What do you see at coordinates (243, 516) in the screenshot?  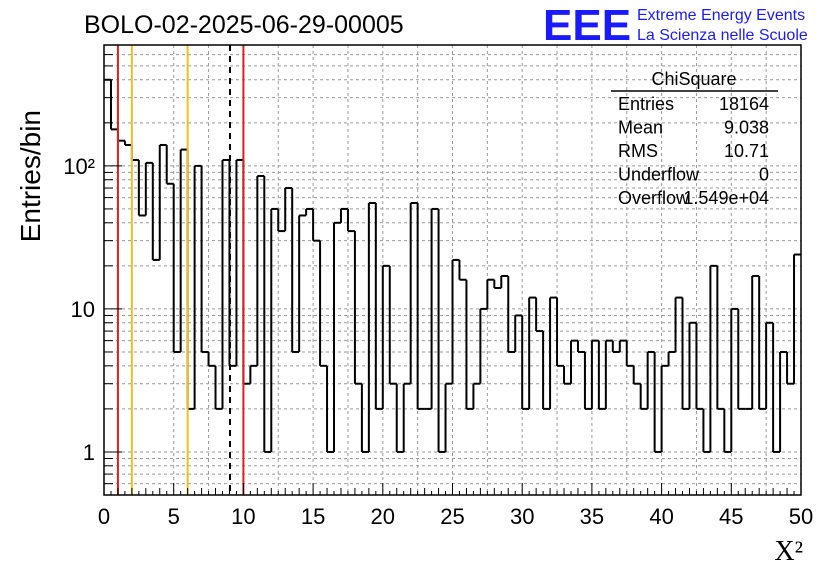 I see `x-tick-label: 10` at bounding box center [243, 516].